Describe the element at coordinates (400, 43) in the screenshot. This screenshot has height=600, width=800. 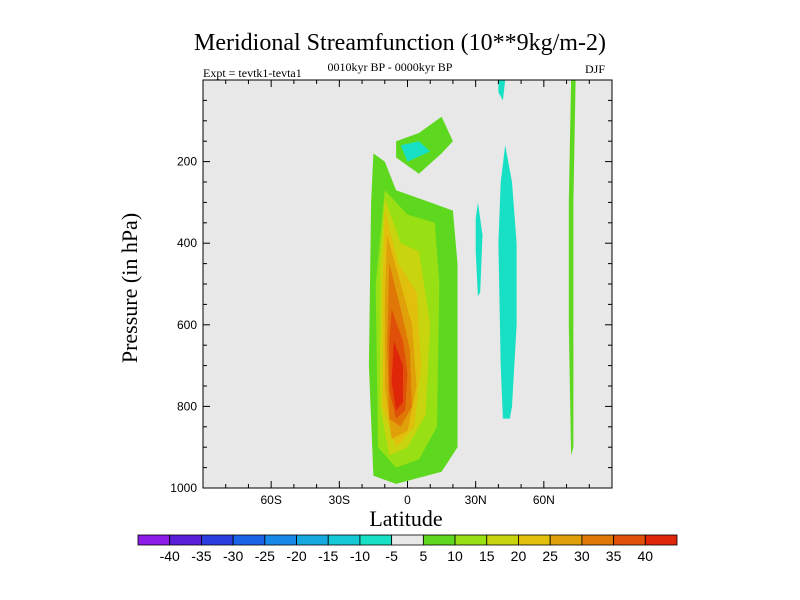
I see `chart-title: Meridional Streamfunction (10**9kg/m-2)` at that location.